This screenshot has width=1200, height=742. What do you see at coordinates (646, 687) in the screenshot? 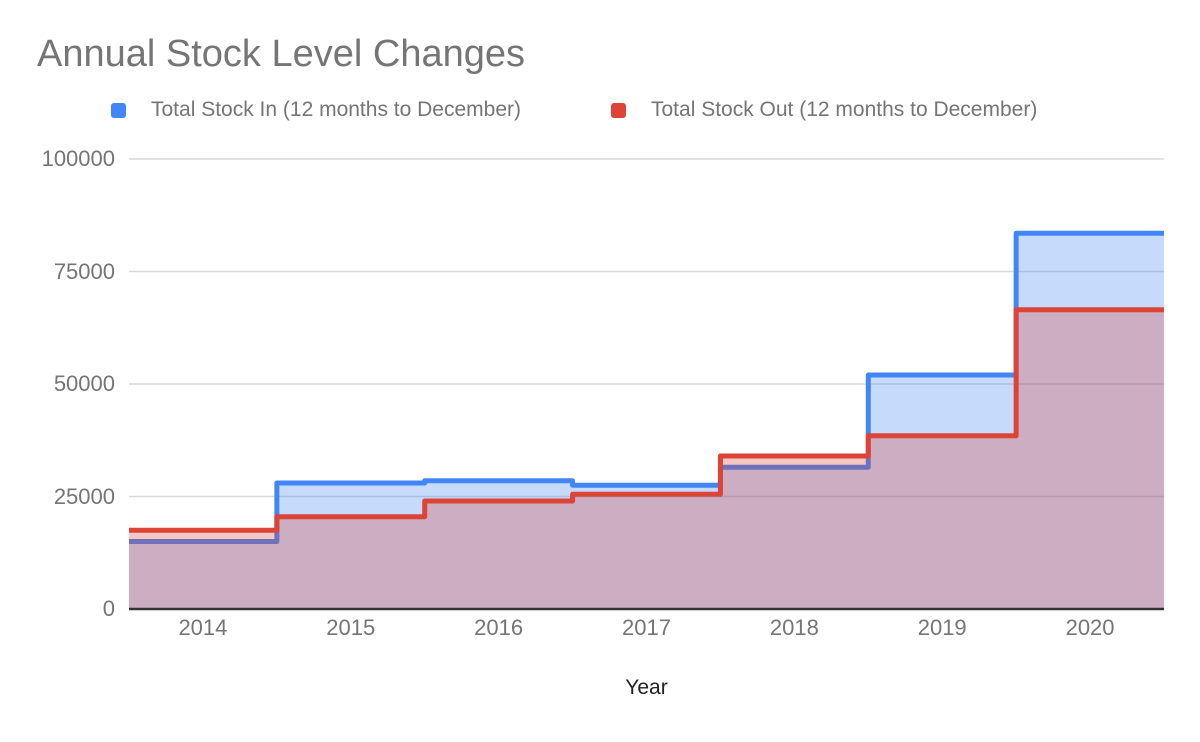
I see `x-axis-title: Year` at bounding box center [646, 687].